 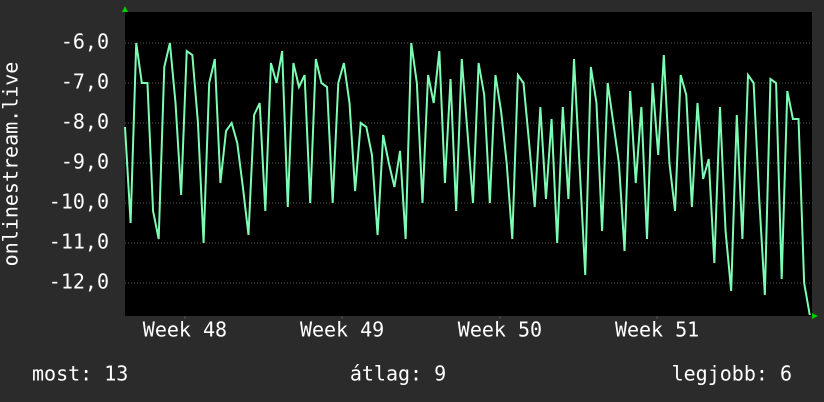 I want to click on y-tick-label: -11,0, so click(x=79, y=242).